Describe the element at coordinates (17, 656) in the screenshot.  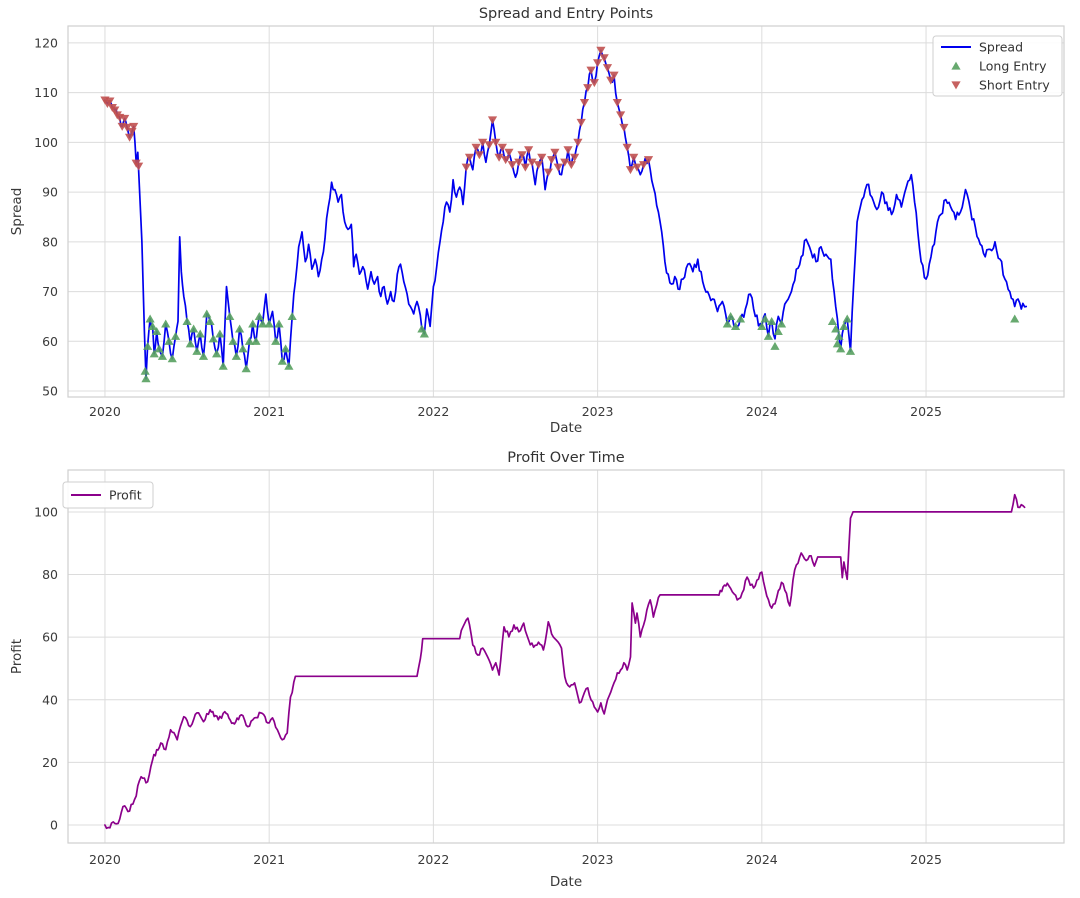
I see `y-axis-label: Profit` at that location.